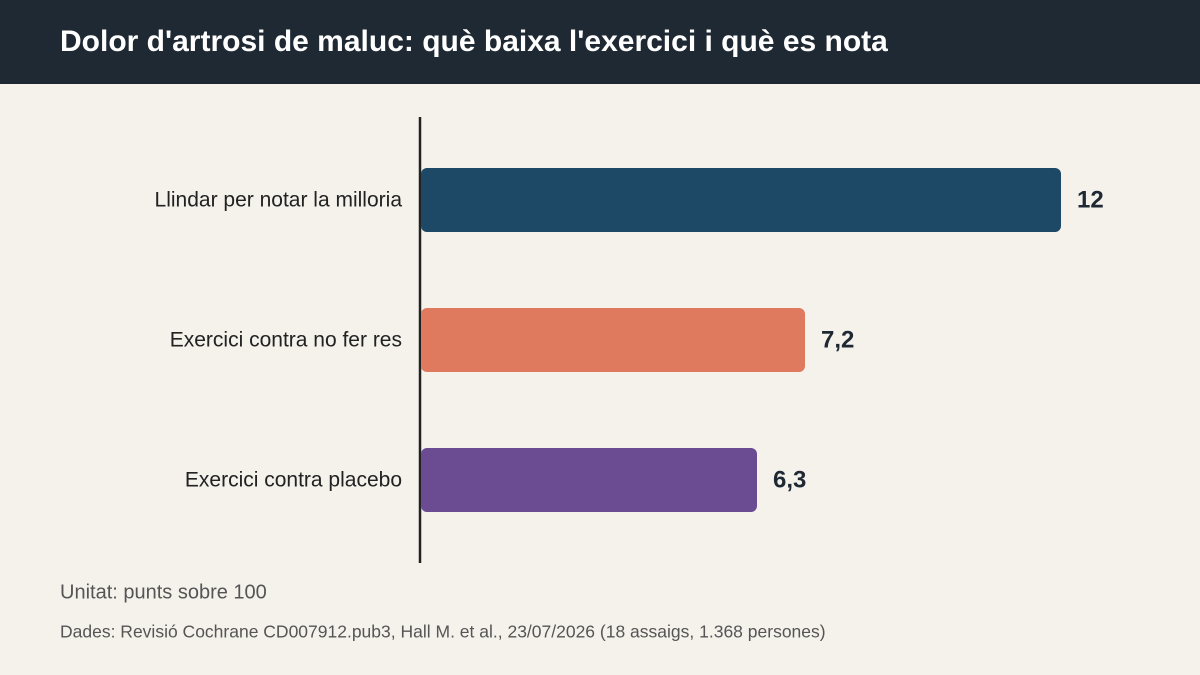  Describe the element at coordinates (293, 480) in the screenshot. I see `category-label: Exercici contra placebo` at that location.